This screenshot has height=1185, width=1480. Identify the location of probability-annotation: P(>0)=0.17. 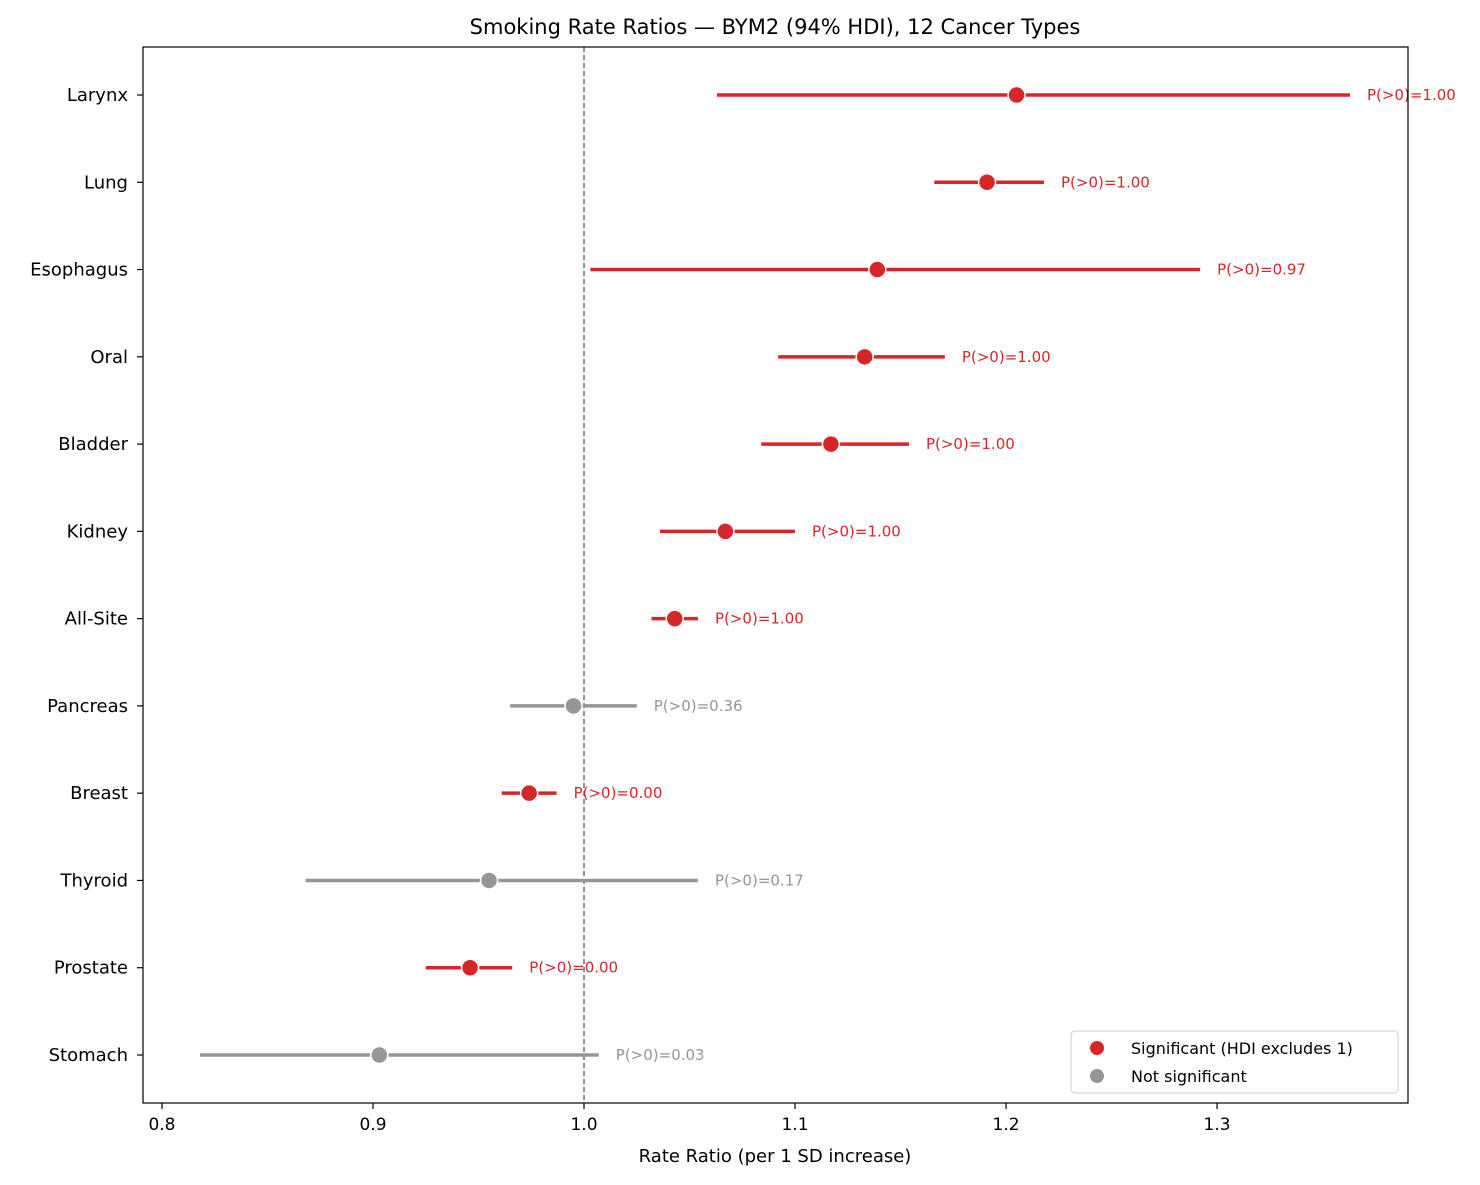
(759, 880).